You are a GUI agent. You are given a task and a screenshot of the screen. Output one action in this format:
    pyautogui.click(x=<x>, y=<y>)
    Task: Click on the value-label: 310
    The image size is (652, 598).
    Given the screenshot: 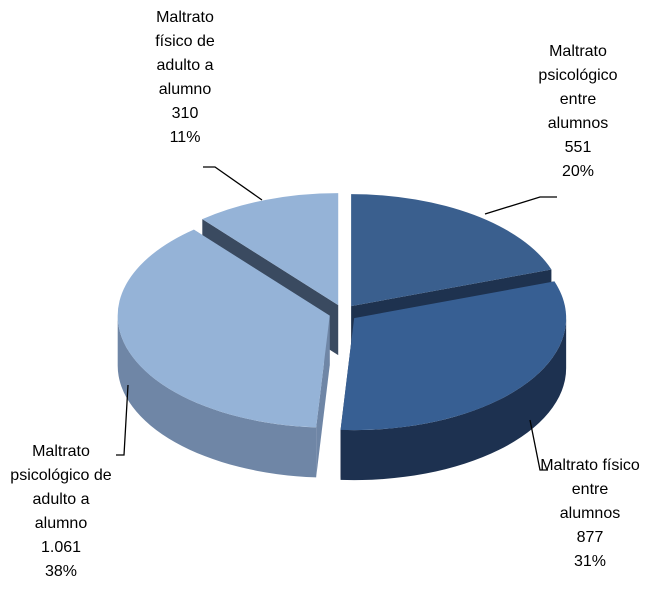 What is the action you would take?
    pyautogui.click(x=185, y=113)
    